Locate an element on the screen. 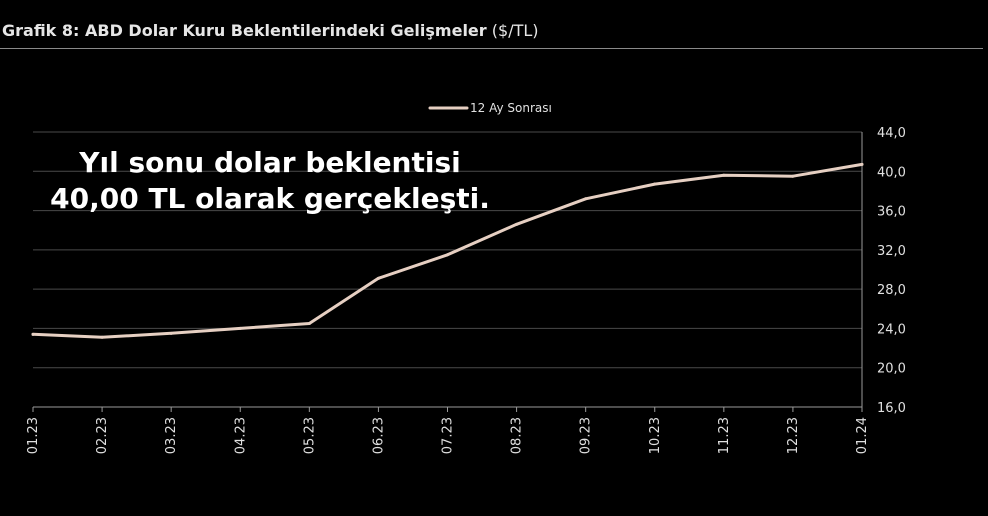 The image size is (988, 516). y-tick-label: 16,0 is located at coordinates (891, 408).